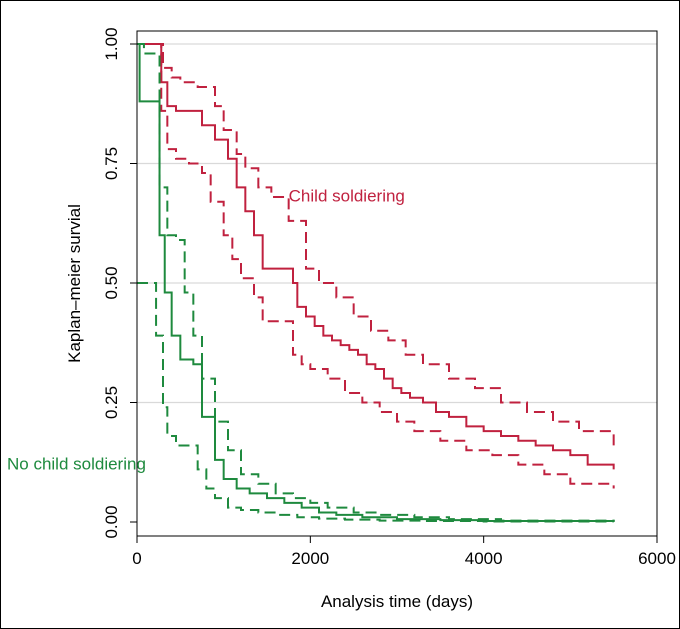 The height and width of the screenshot is (629, 680). What do you see at coordinates (111, 521) in the screenshot?
I see `y-tick-label-0: 0.00` at bounding box center [111, 521].